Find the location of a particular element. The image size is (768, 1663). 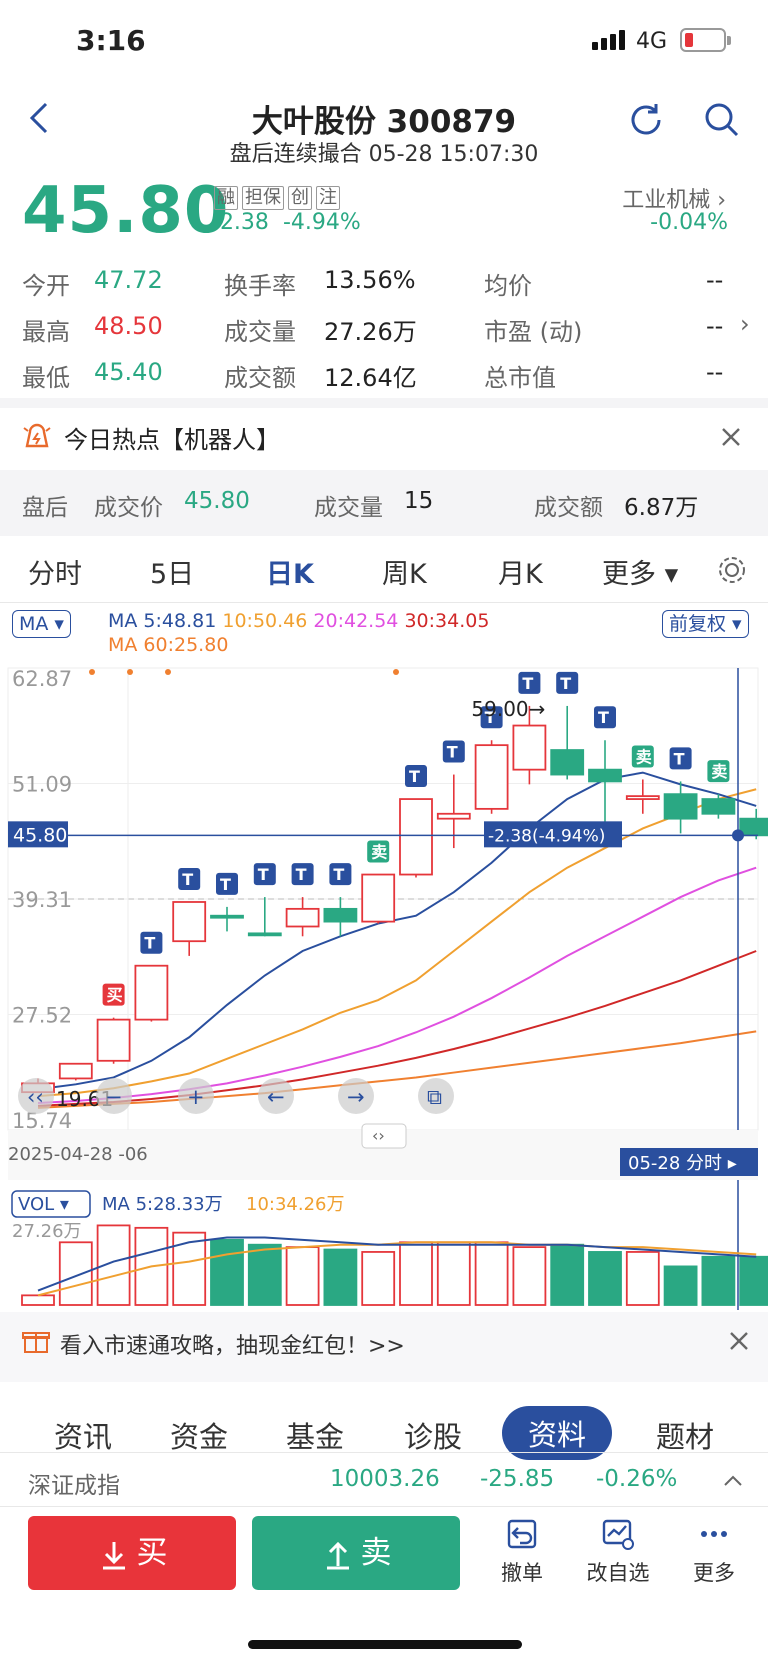

cancel-order-button: 撤单 is located at coordinates (522, 1551).